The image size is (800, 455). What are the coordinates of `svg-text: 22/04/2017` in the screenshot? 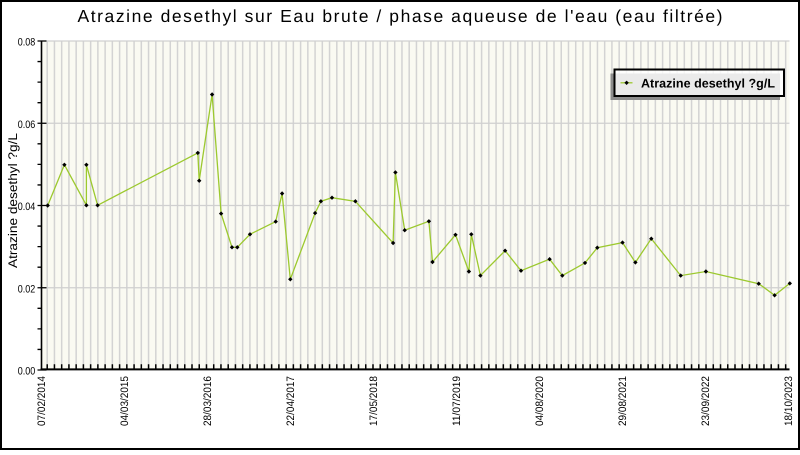 It's located at (291, 401).